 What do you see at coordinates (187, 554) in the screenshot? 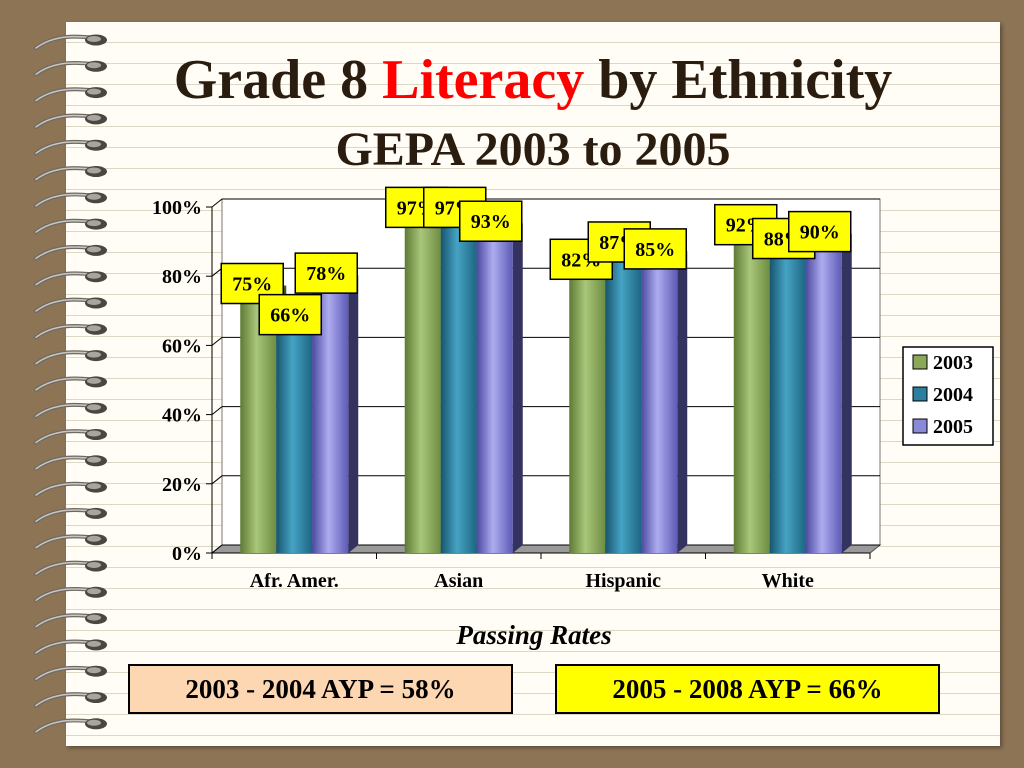
I see `y-tick-label: 0%` at bounding box center [187, 554].